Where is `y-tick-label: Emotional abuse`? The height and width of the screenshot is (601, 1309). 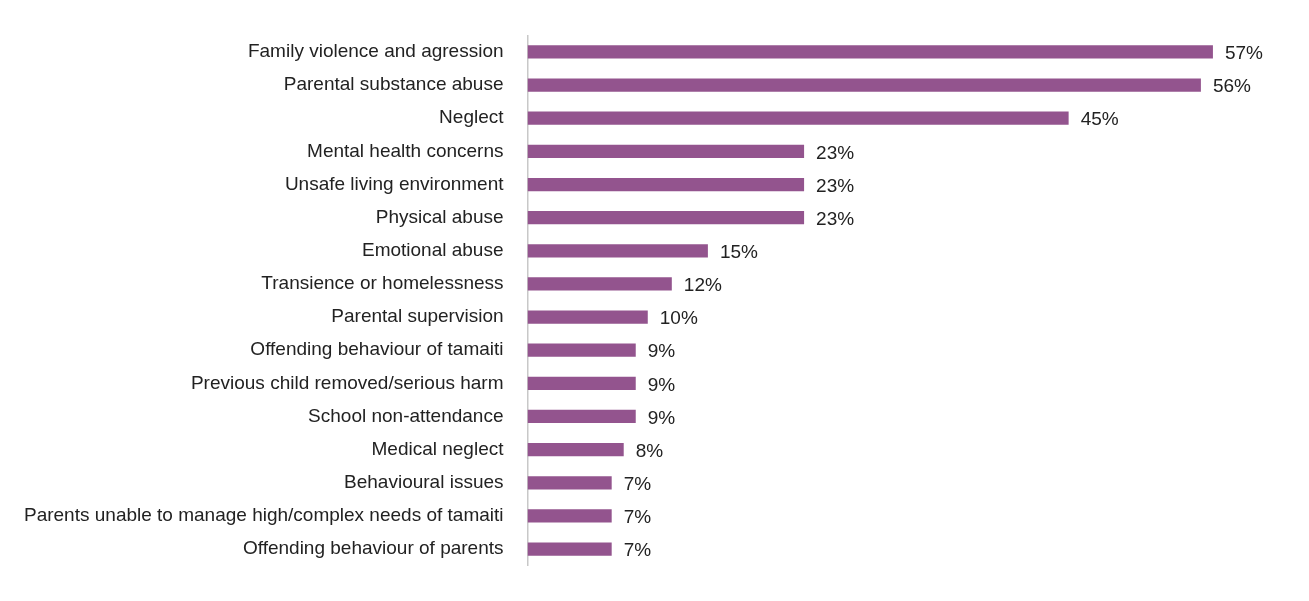
y-tick-label: Emotional abuse is located at coordinates (432, 250).